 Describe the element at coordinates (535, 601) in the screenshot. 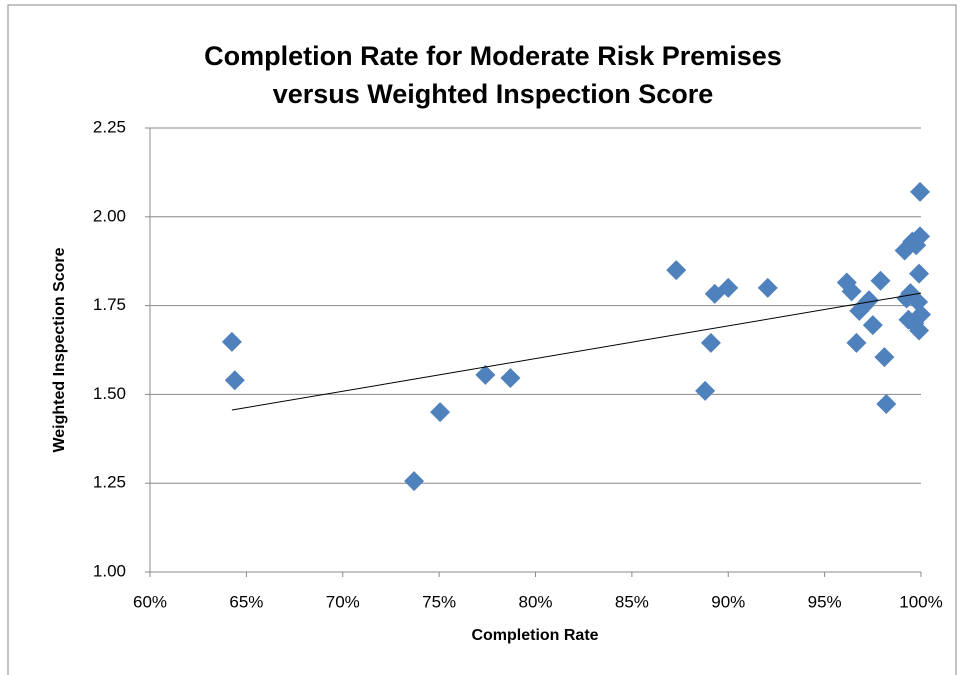

I see `x-tick-label: 80%` at that location.